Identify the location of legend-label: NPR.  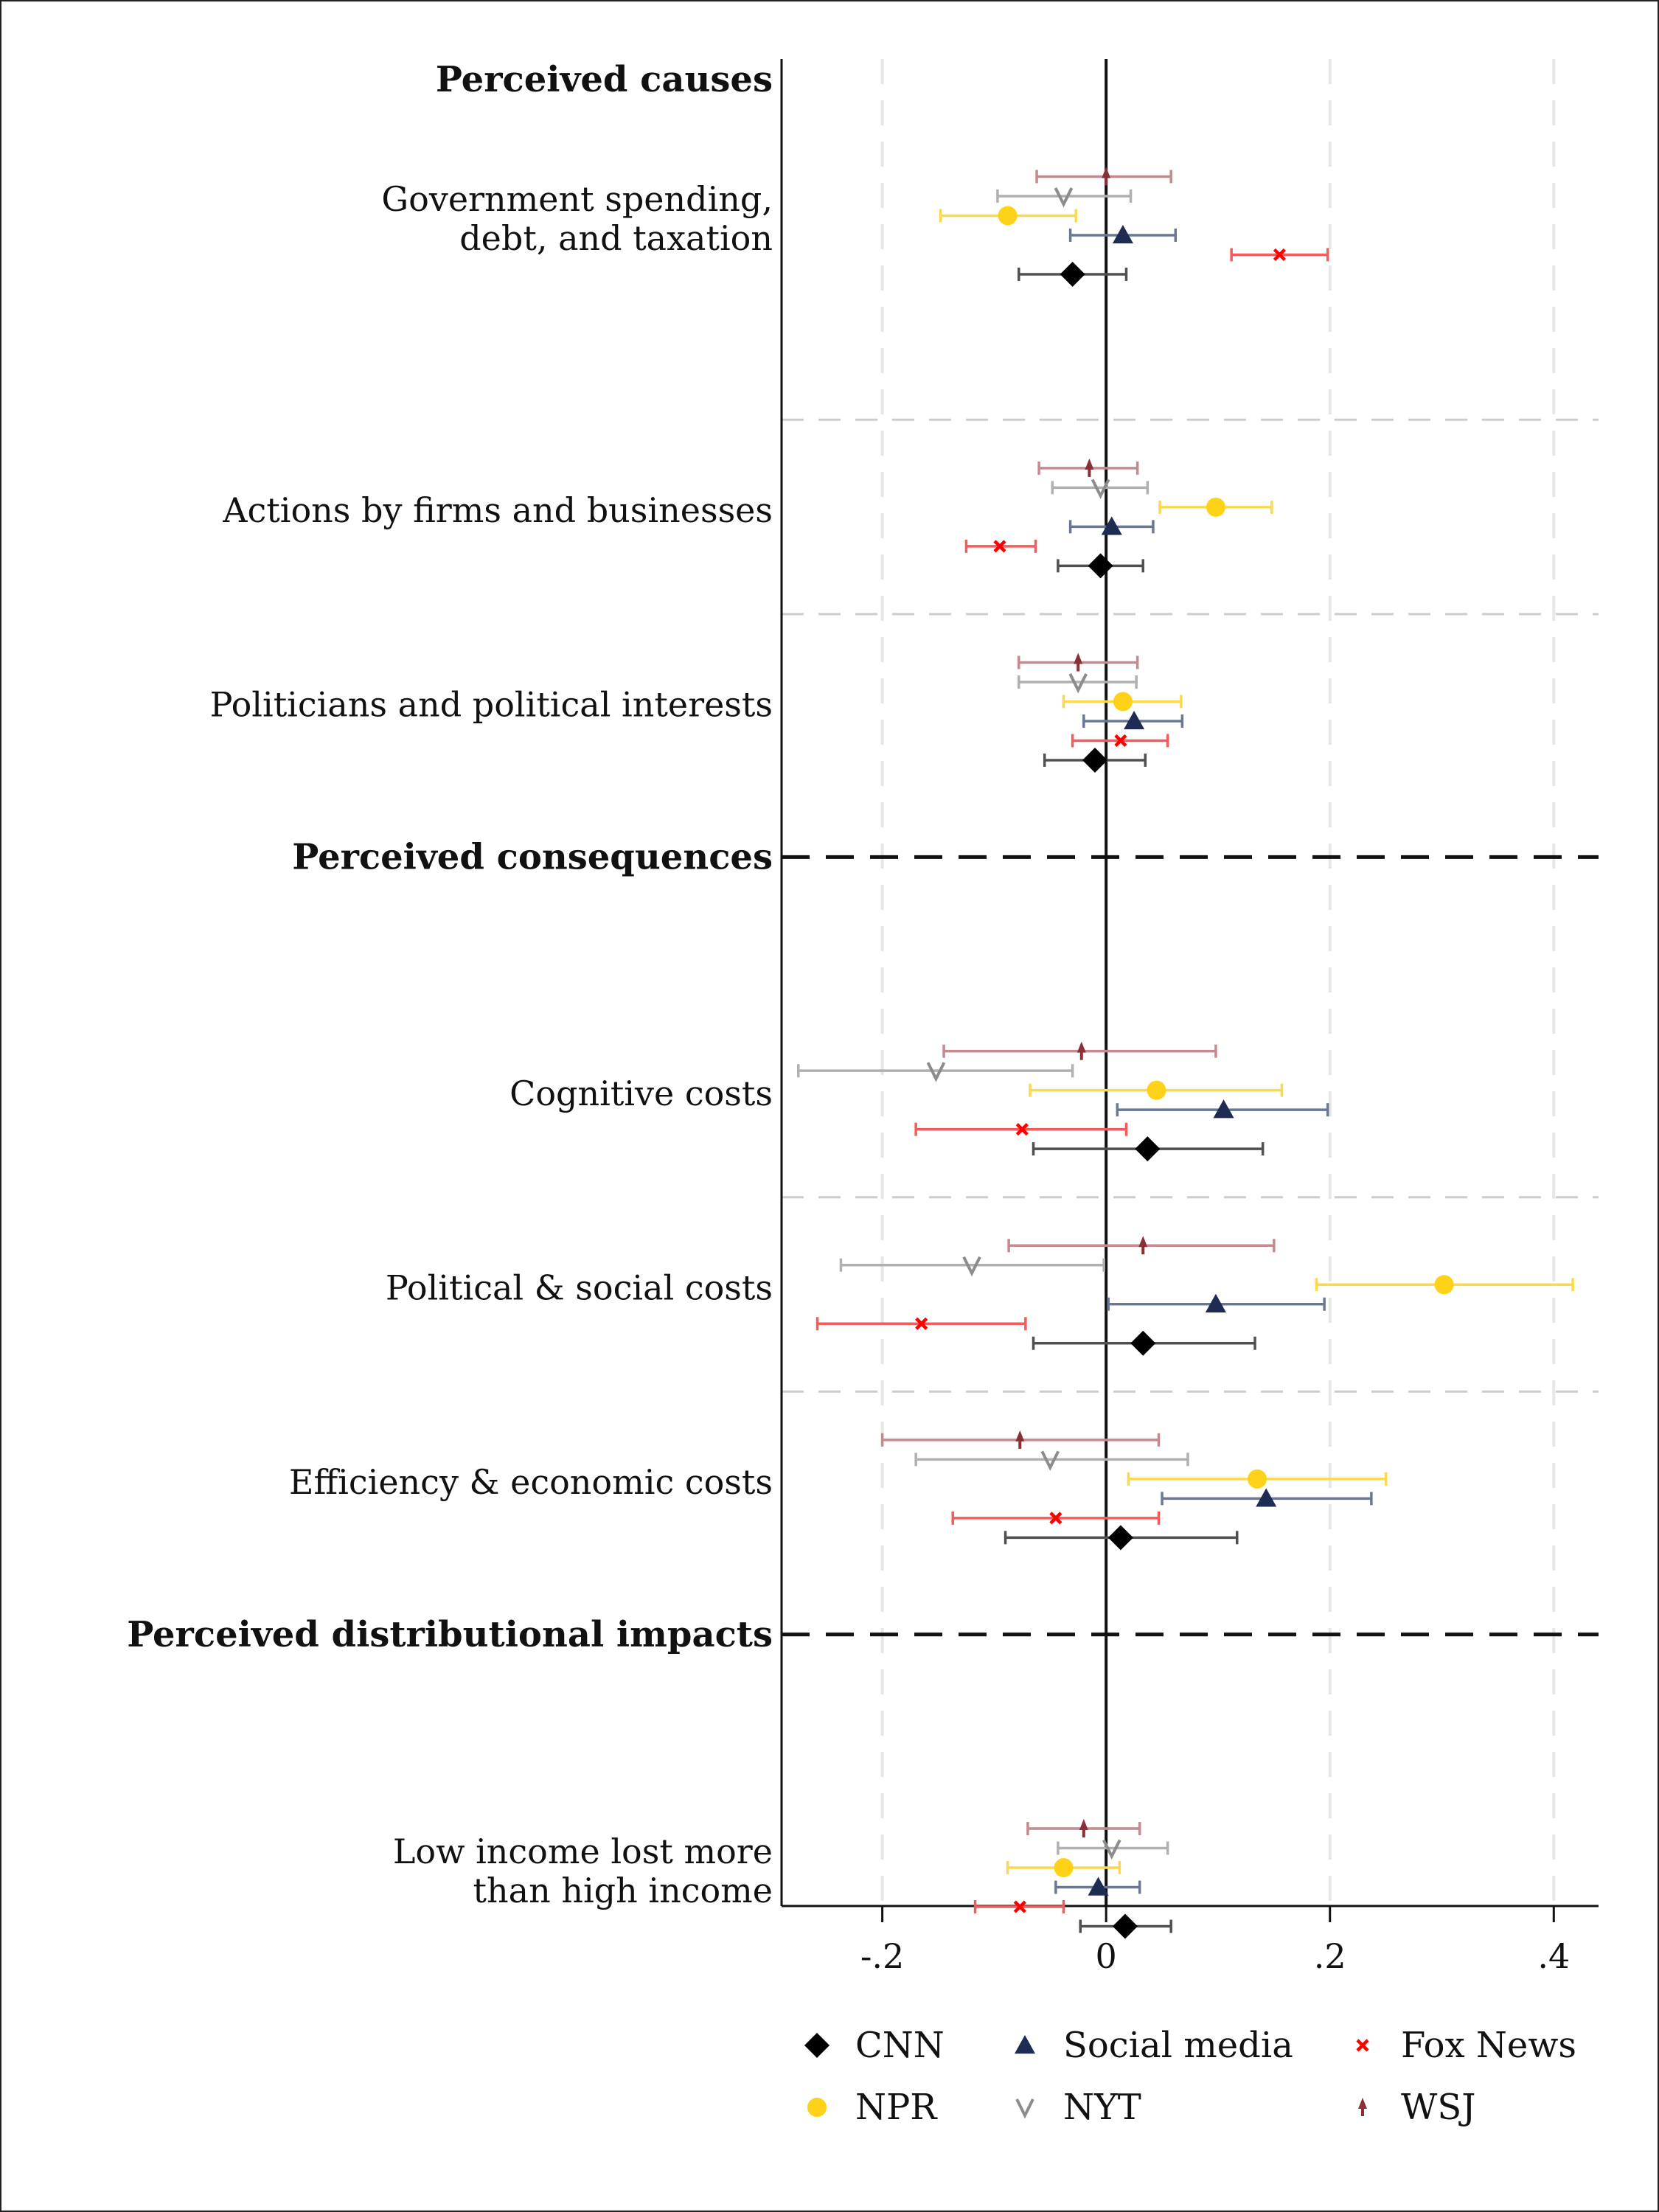
(896, 2107).